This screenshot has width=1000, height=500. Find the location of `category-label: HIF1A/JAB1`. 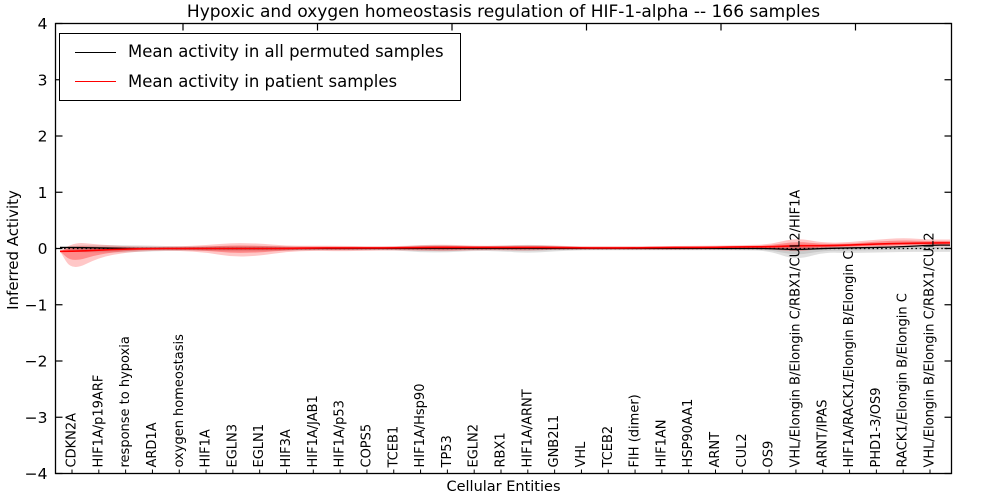

category-label: HIF1A/JAB1 is located at coordinates (313, 431).